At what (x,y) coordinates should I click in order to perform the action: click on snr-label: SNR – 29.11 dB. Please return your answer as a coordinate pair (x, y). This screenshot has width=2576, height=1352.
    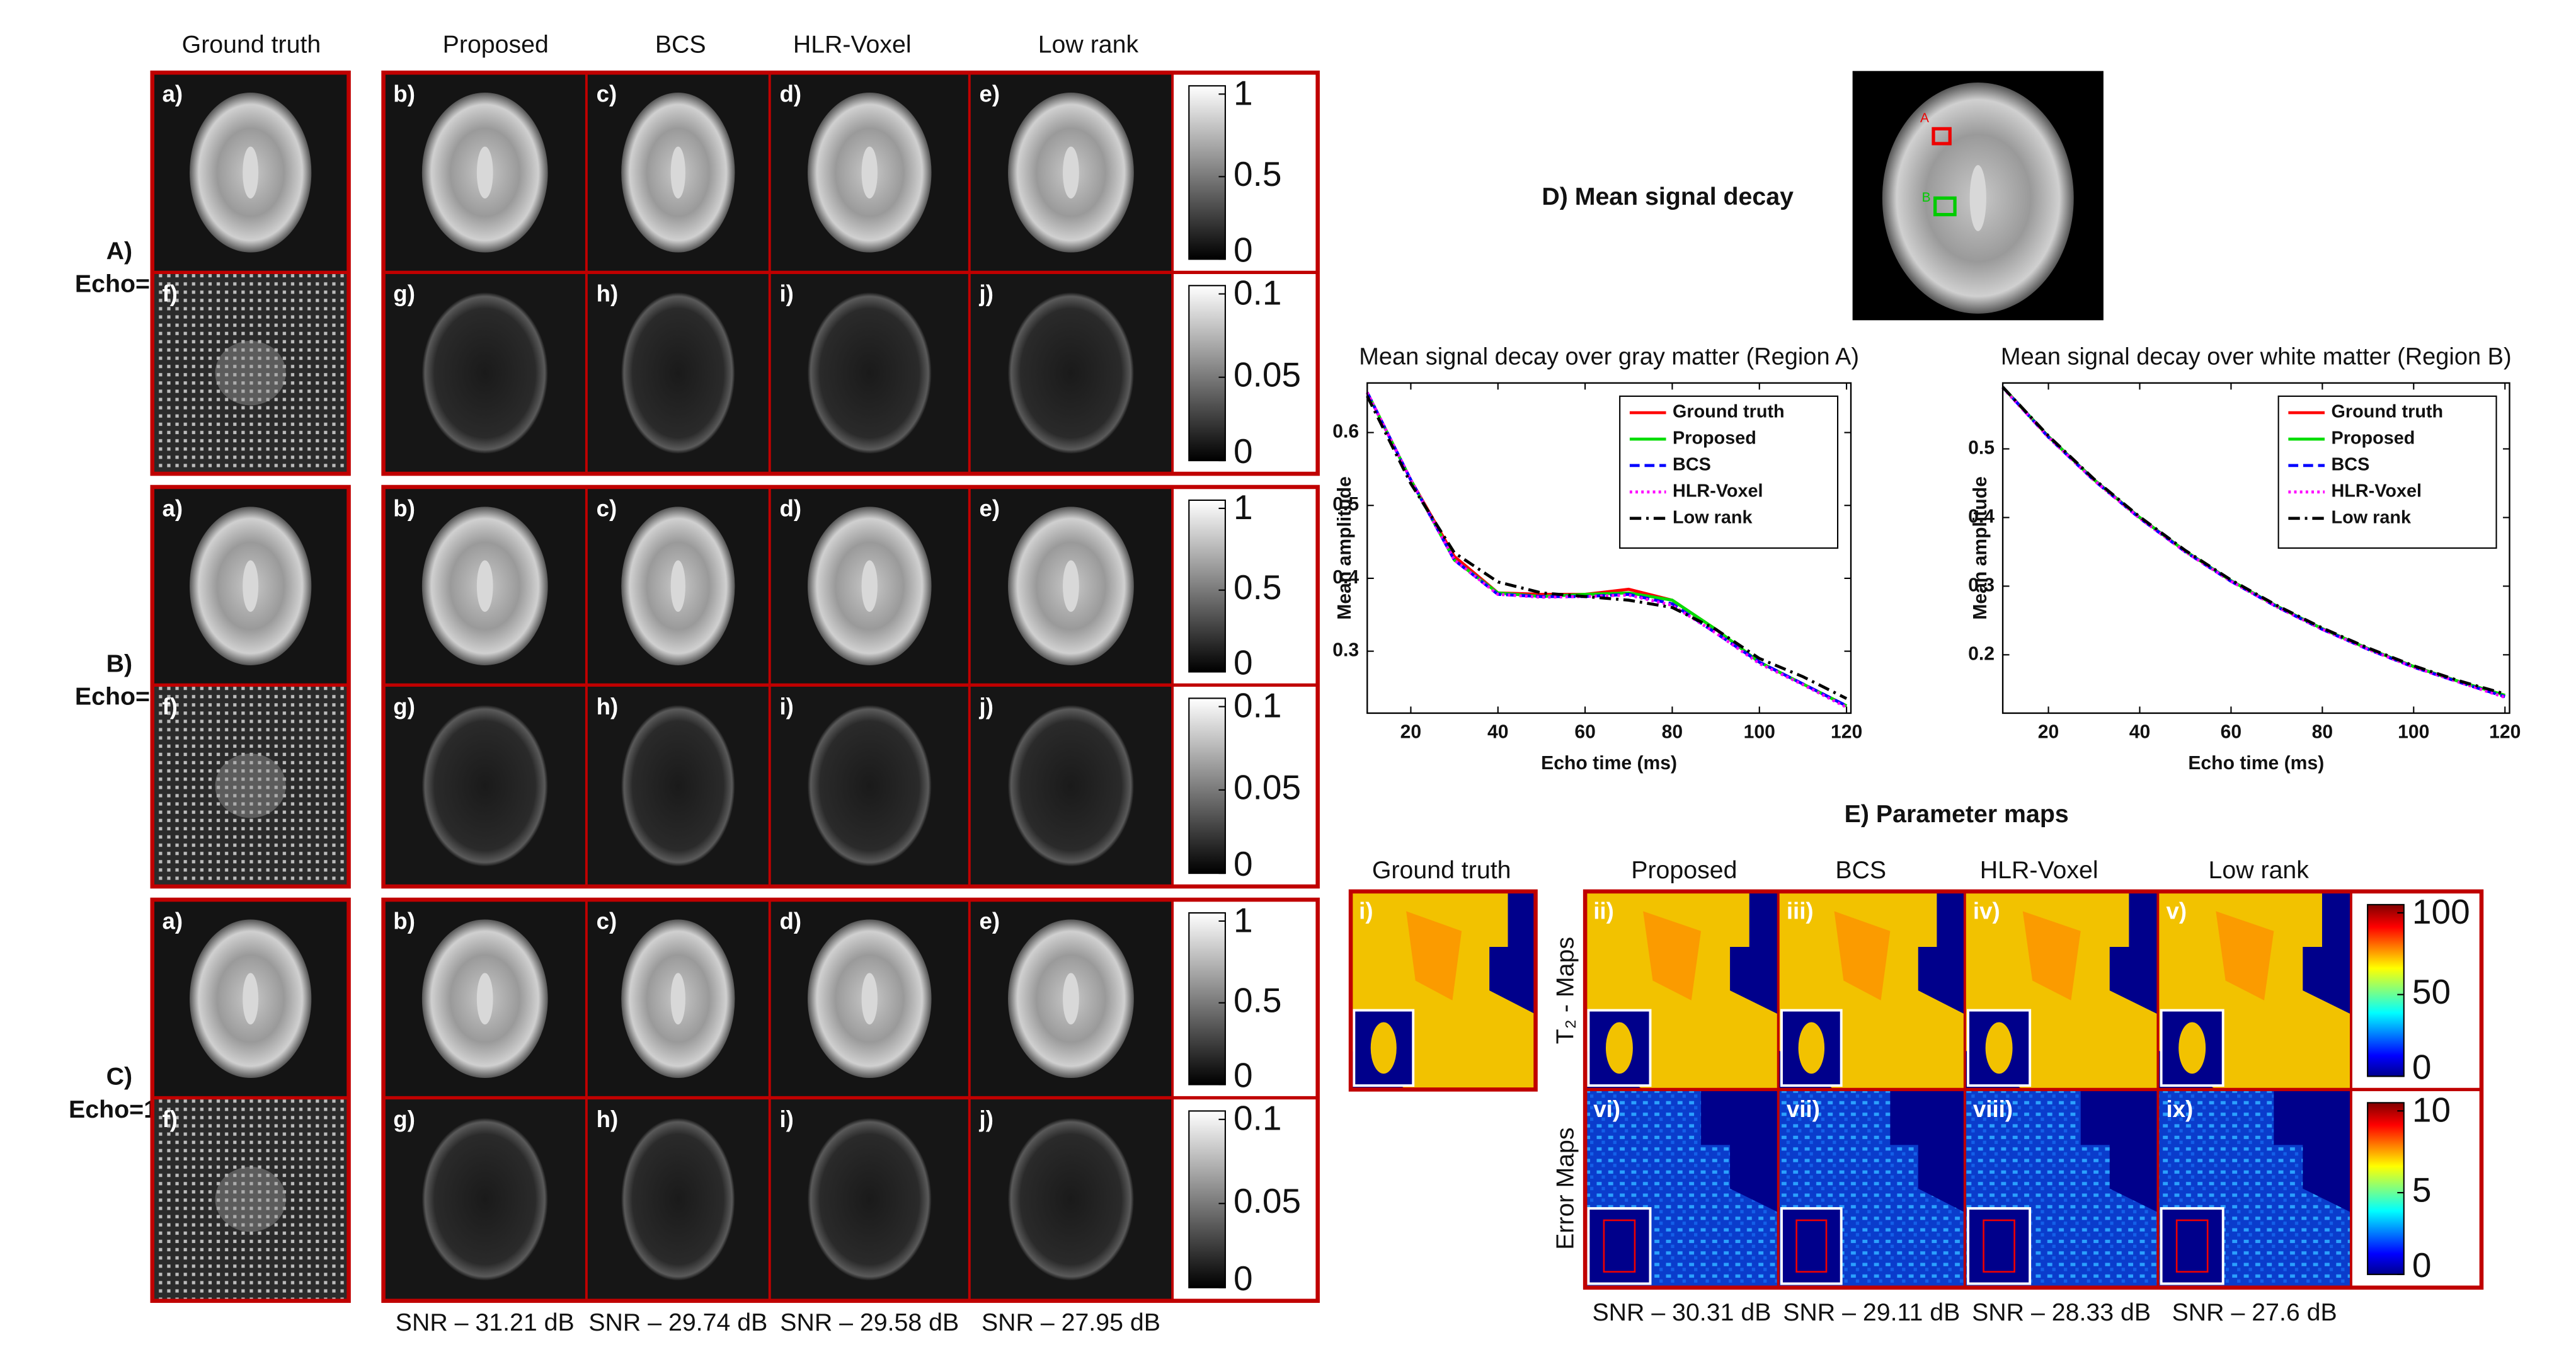
    Looking at the image, I should click on (1871, 1312).